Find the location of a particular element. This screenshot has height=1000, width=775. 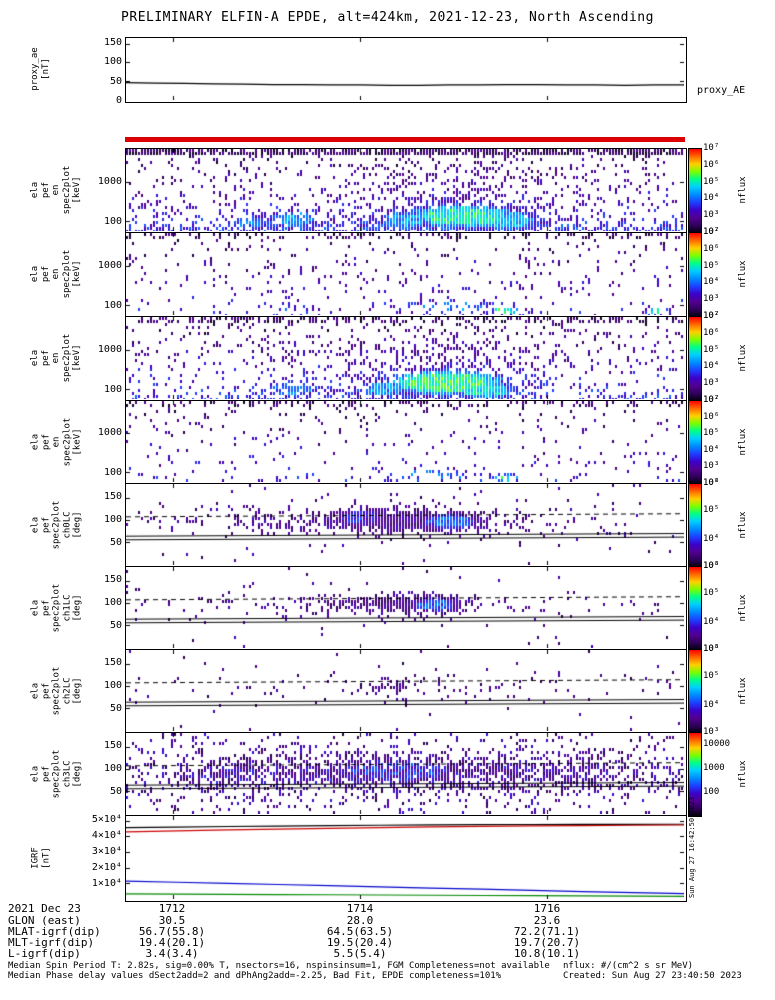

panel-proxy_ae is located at coordinates (406, 70).